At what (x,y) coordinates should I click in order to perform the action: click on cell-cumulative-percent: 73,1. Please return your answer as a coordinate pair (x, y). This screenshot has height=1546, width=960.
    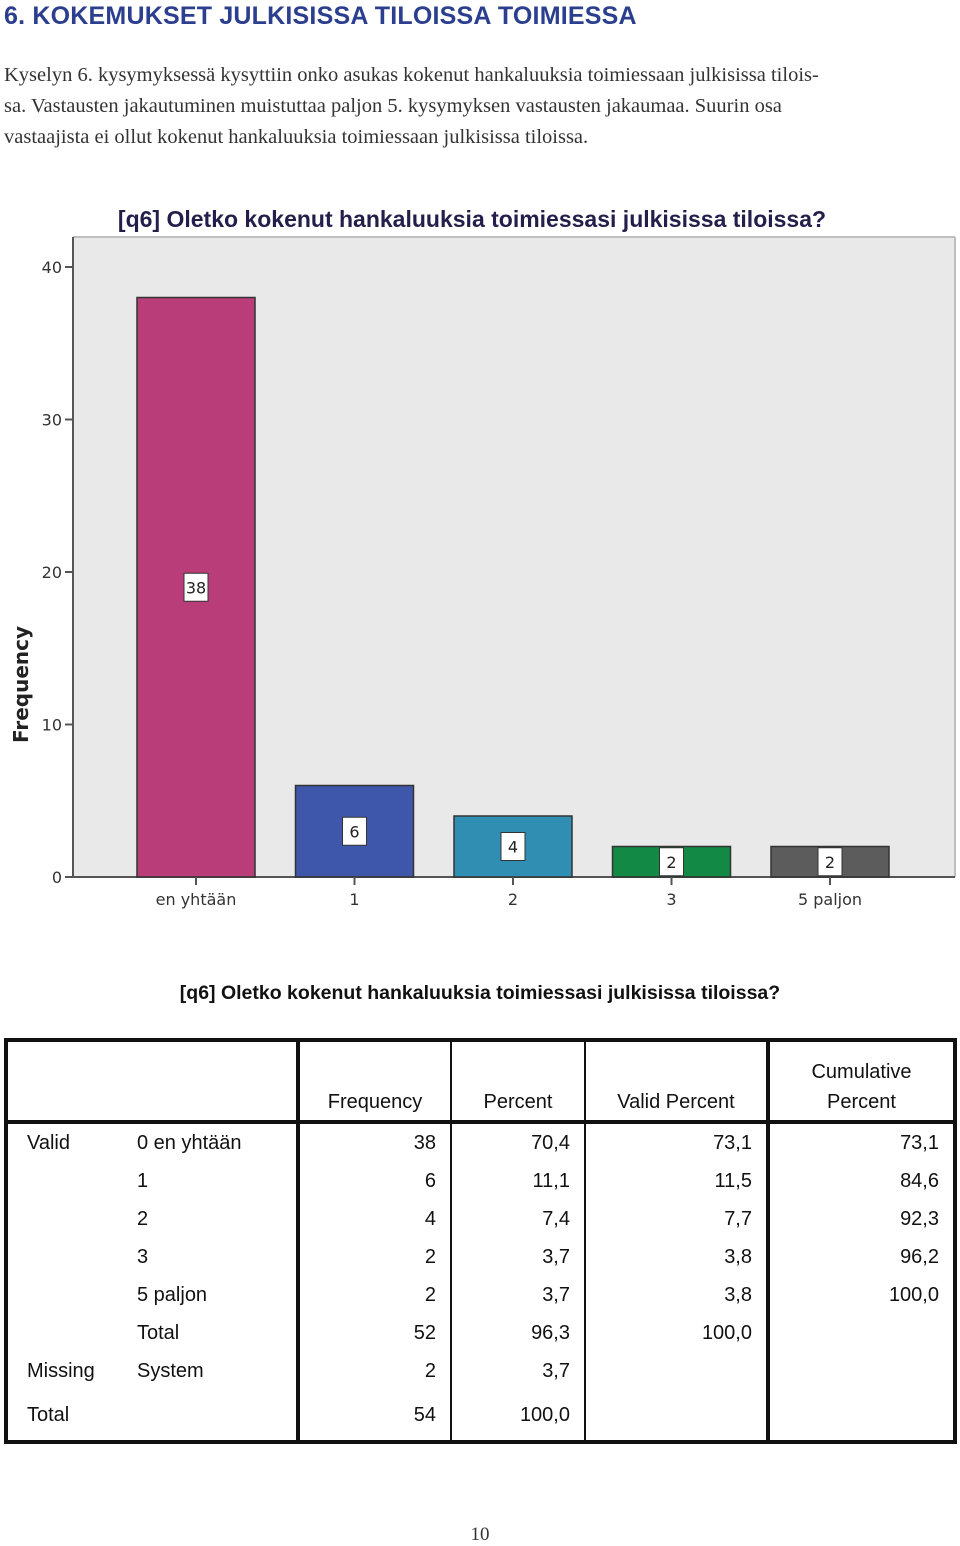
    Looking at the image, I should click on (860, 1142).